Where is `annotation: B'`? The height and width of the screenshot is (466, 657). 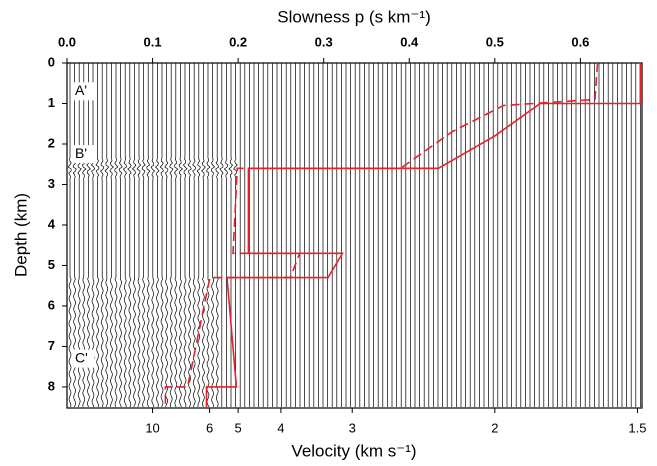
annotation: B' is located at coordinates (81, 153).